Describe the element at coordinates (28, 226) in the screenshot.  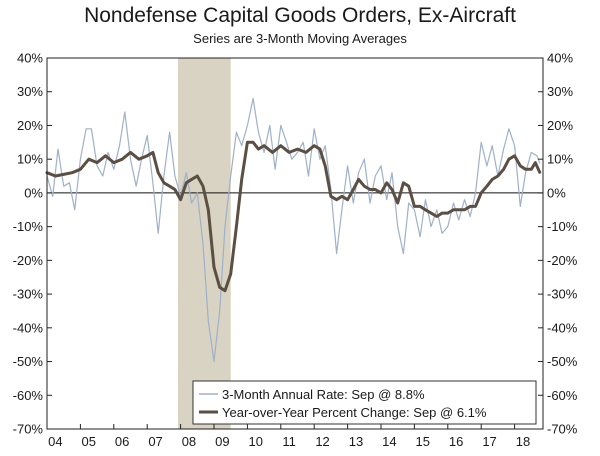
I see `y-tick-label-left: -10%` at that location.